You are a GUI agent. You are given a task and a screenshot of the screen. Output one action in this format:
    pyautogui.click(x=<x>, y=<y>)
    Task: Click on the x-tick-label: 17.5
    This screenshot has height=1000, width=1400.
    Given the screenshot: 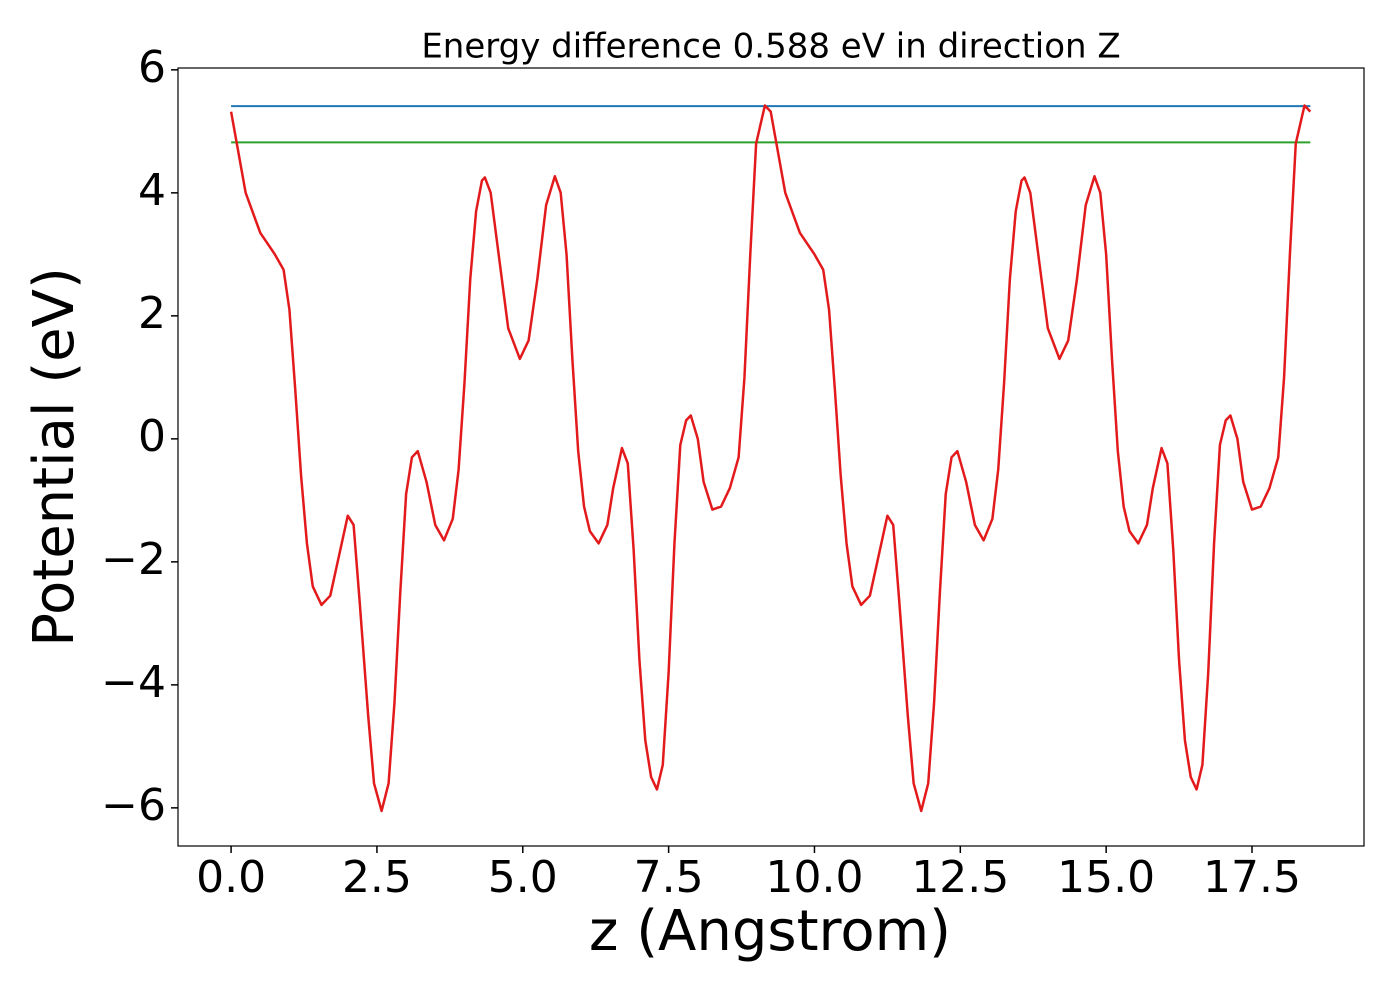 What is the action you would take?
    pyautogui.click(x=1252, y=877)
    